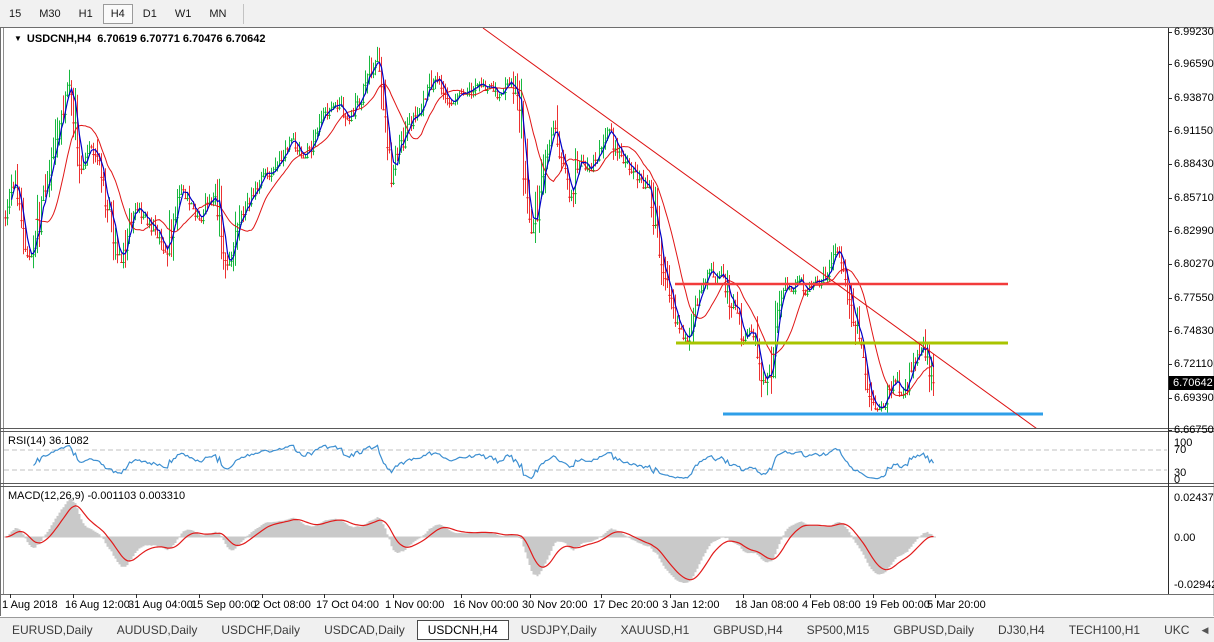 The height and width of the screenshot is (642, 1214). Describe the element at coordinates (3, 311) in the screenshot. I see `window-left-inner-border` at that location.